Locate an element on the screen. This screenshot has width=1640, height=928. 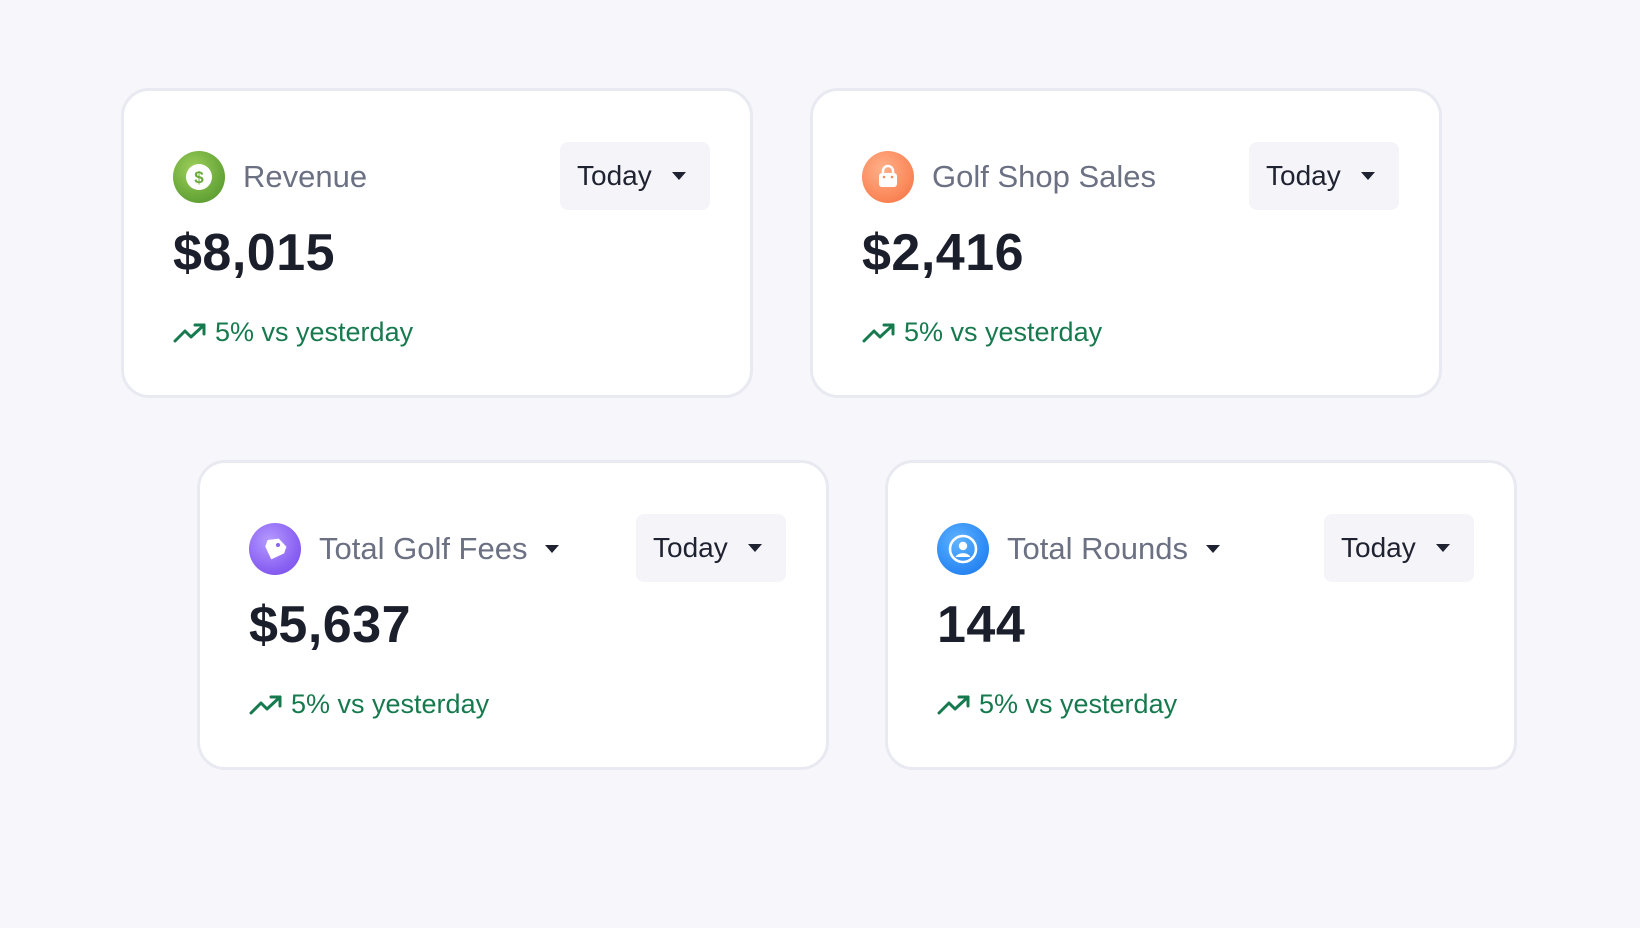
revenue-card: $ Revenue Today $8,015 5% vs yesterday is located at coordinates (437, 243).